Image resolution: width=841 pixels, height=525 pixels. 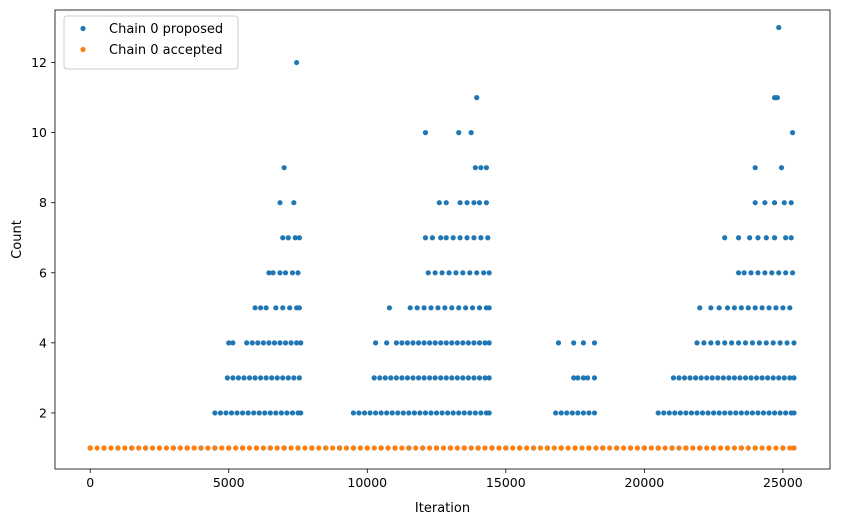 What do you see at coordinates (43, 202) in the screenshot?
I see `y-tick-label: 8` at bounding box center [43, 202].